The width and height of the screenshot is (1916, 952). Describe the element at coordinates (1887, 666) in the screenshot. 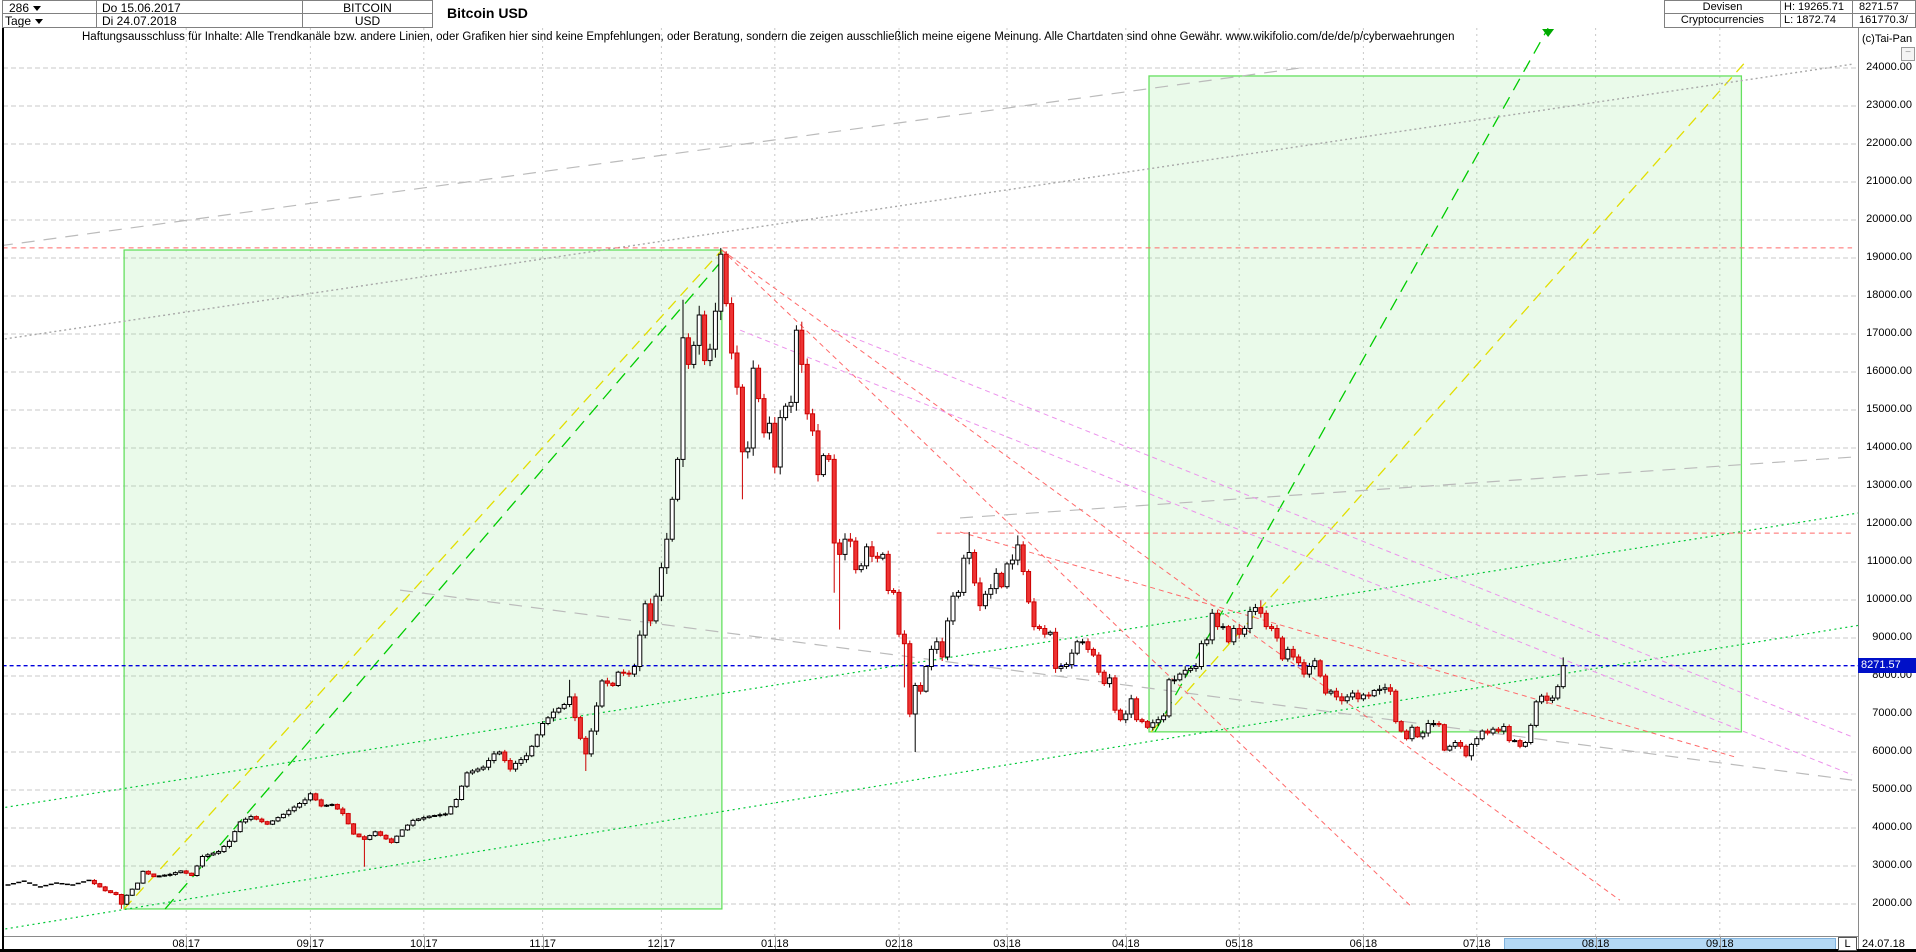

I see `last-price-badge: 8271.57` at that location.